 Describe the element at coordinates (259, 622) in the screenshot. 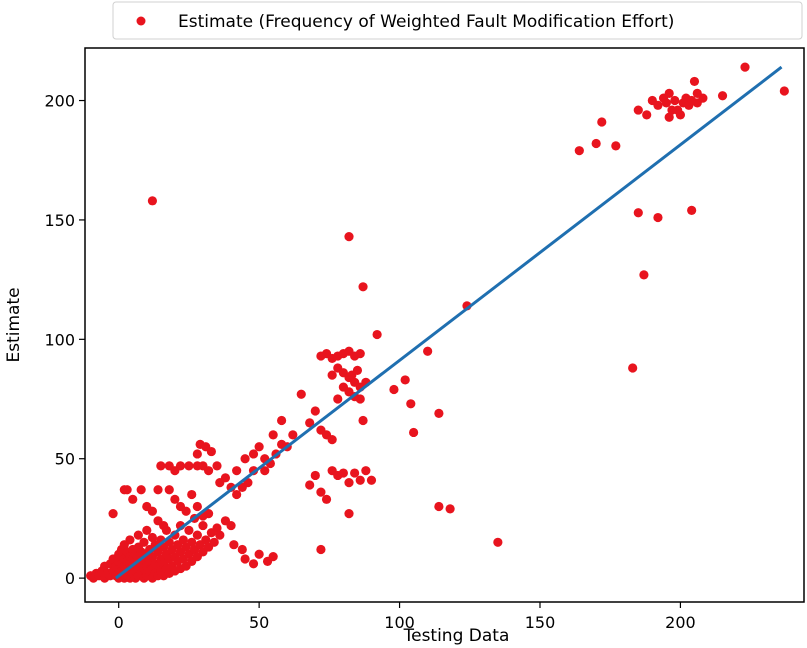

I see `x-tick-label: 50` at that location.